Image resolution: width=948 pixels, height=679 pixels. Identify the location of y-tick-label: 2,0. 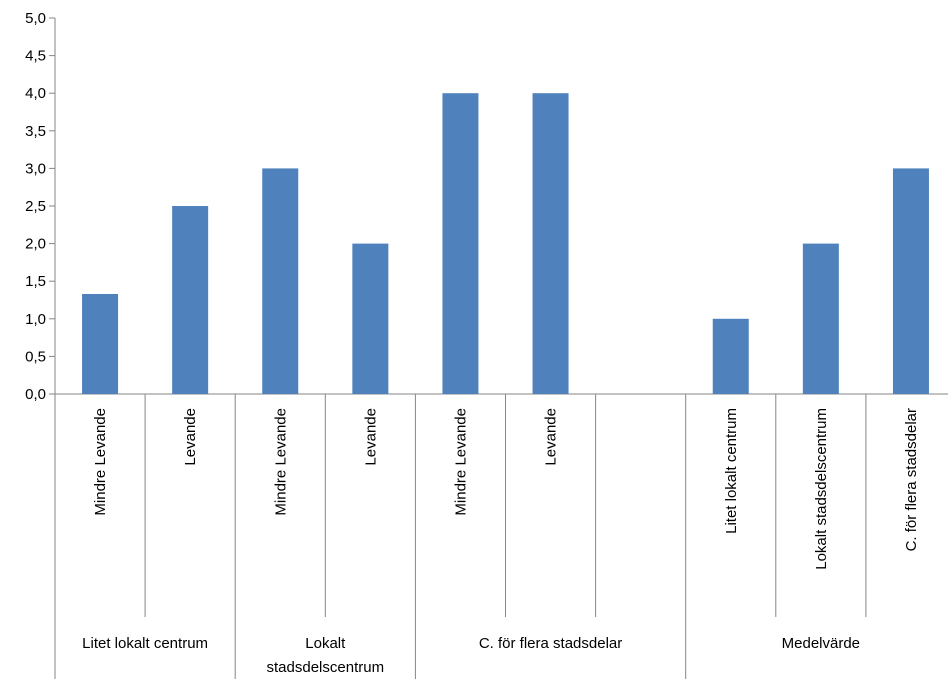
(35, 244).